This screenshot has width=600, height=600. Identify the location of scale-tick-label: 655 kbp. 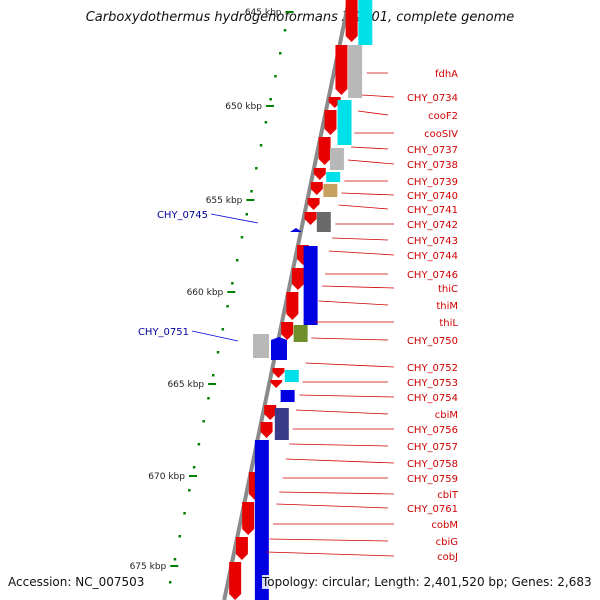
(224, 201).